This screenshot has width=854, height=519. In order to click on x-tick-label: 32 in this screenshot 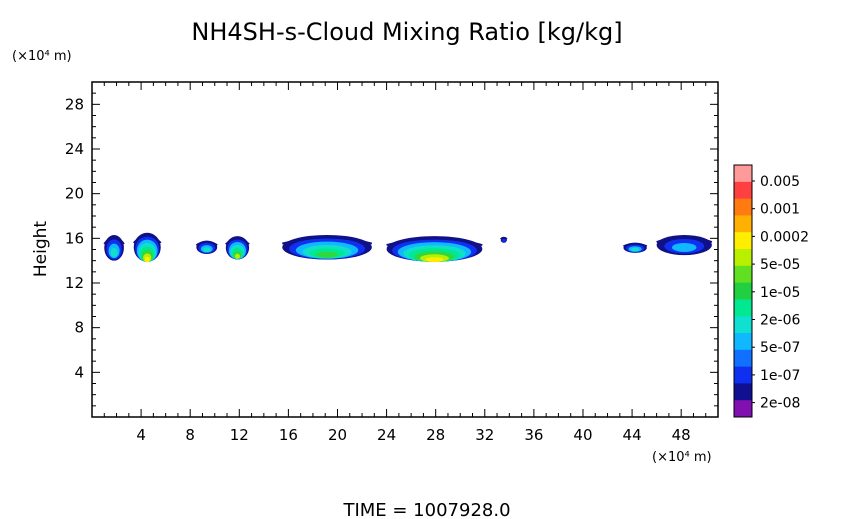, I will do `click(484, 435)`.